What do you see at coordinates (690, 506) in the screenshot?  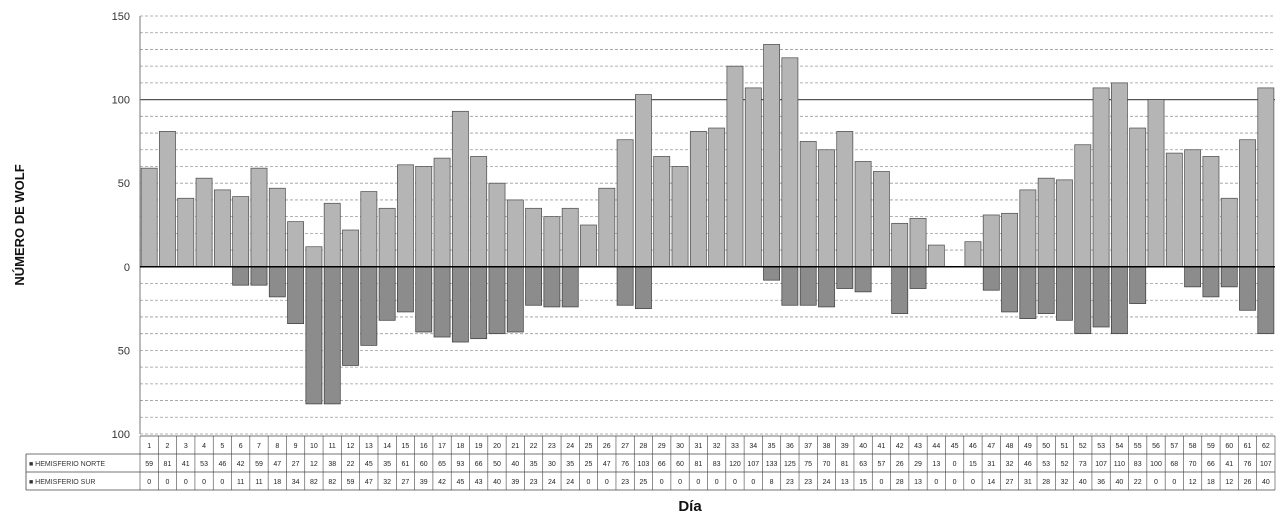 I see `x-axis-label: Día` at bounding box center [690, 506].